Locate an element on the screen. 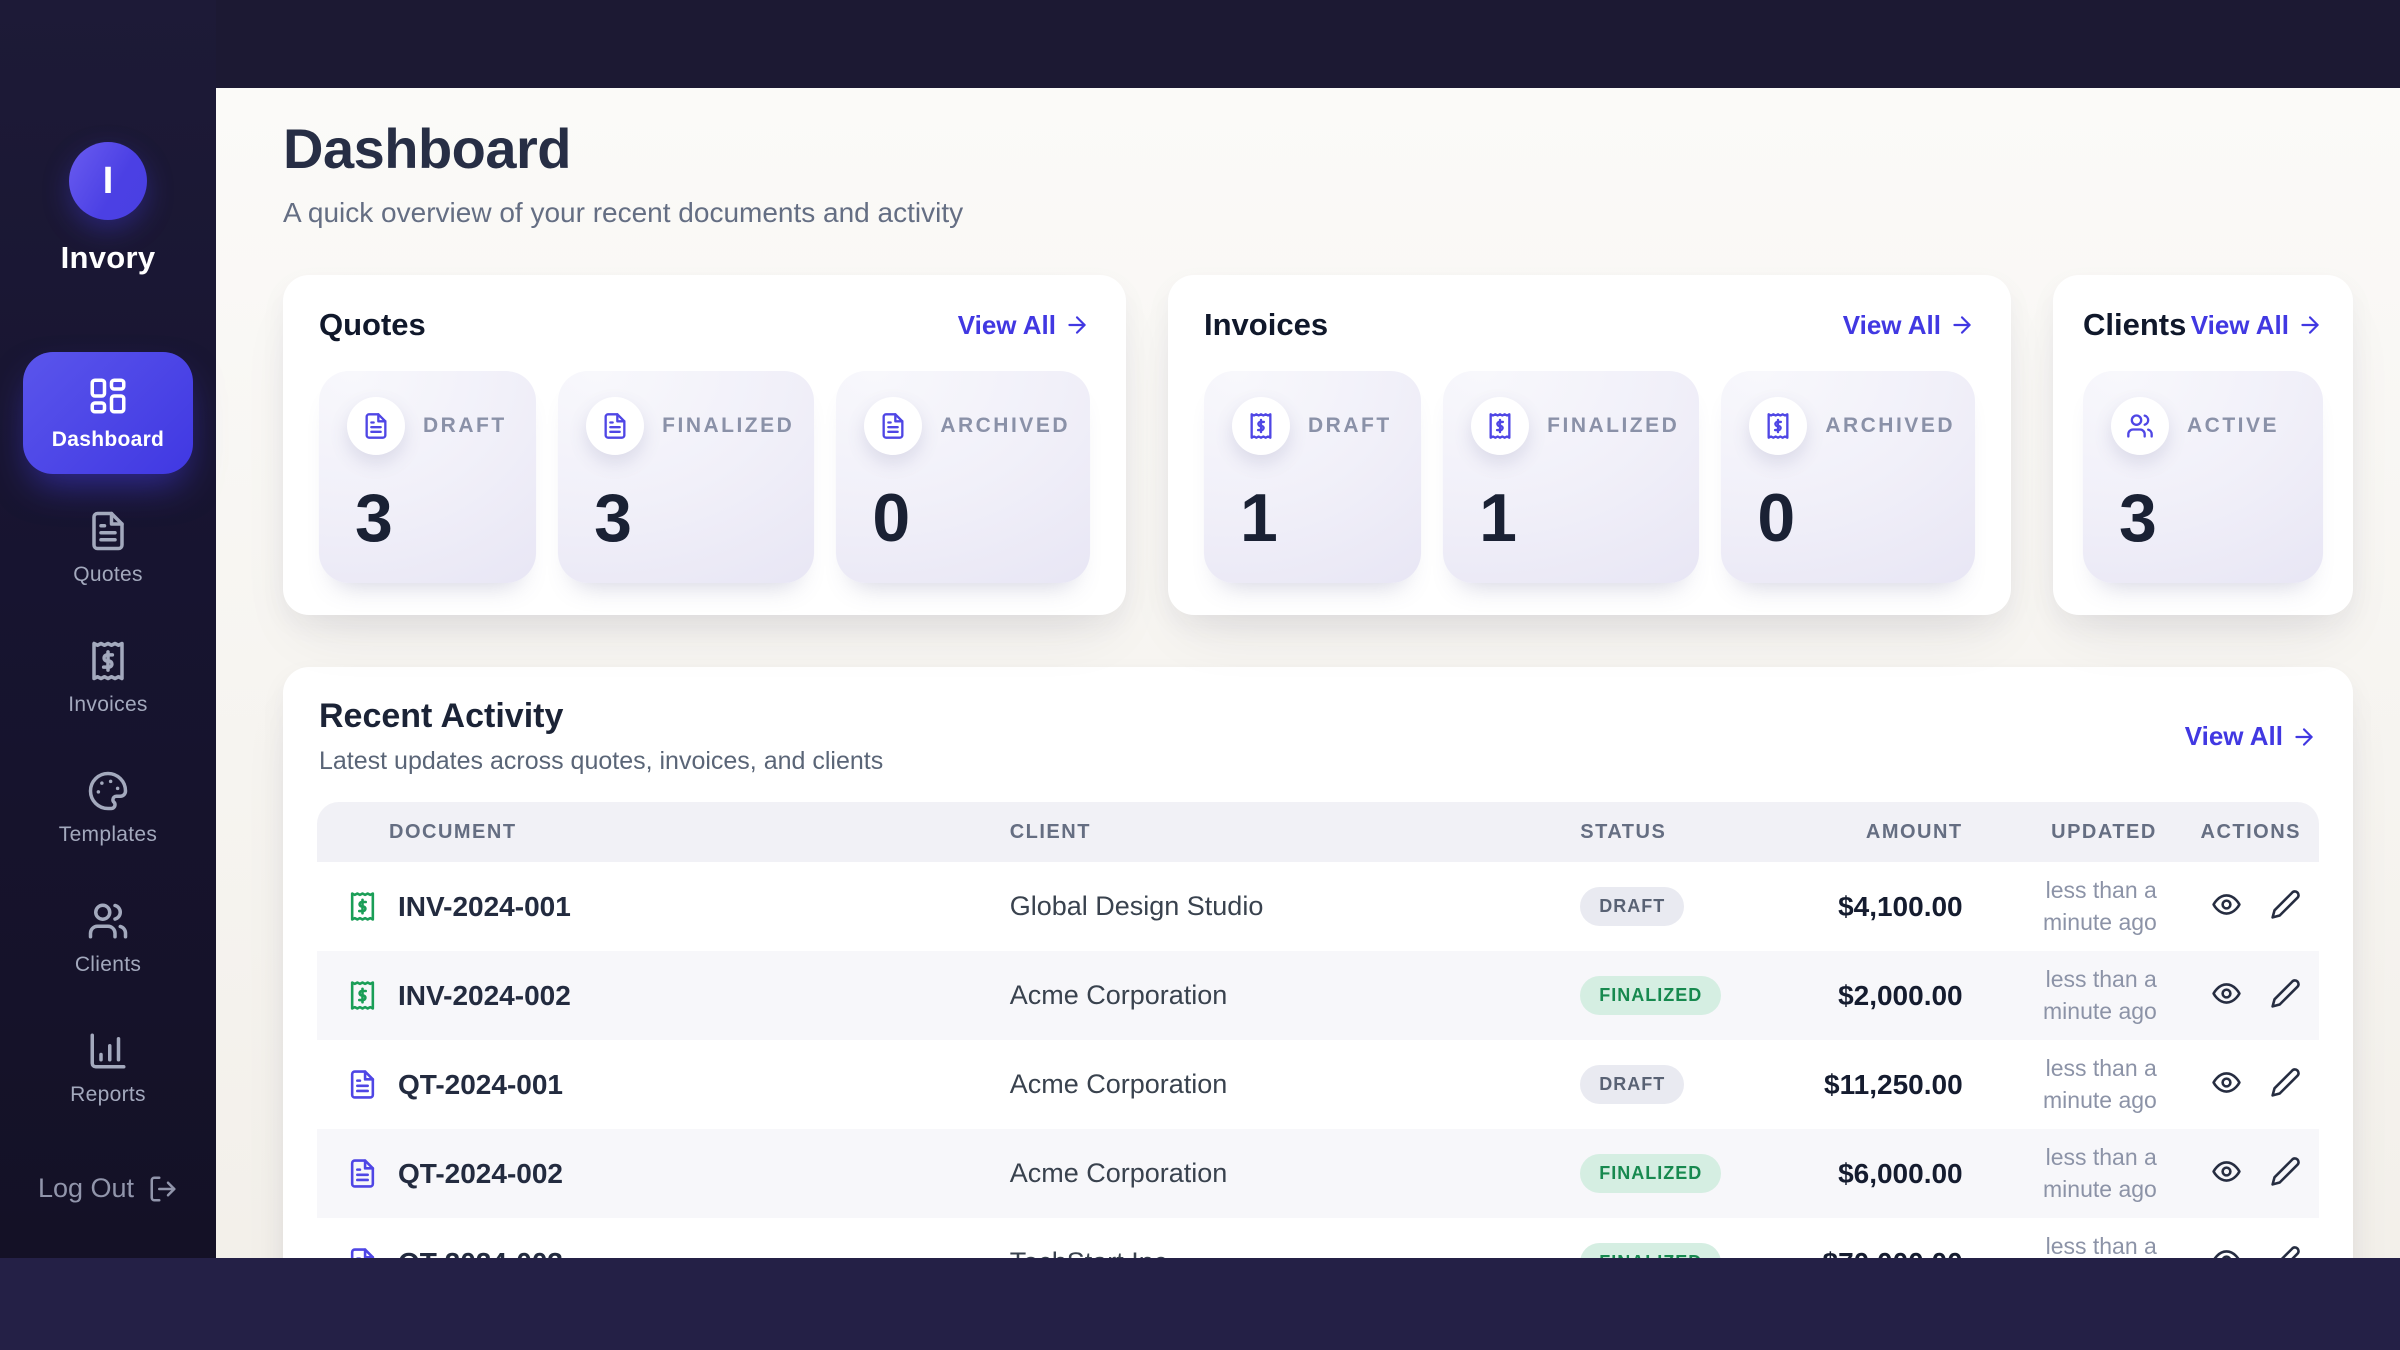 The height and width of the screenshot is (1350, 2400). page-title: Dashboard is located at coordinates (427, 148).